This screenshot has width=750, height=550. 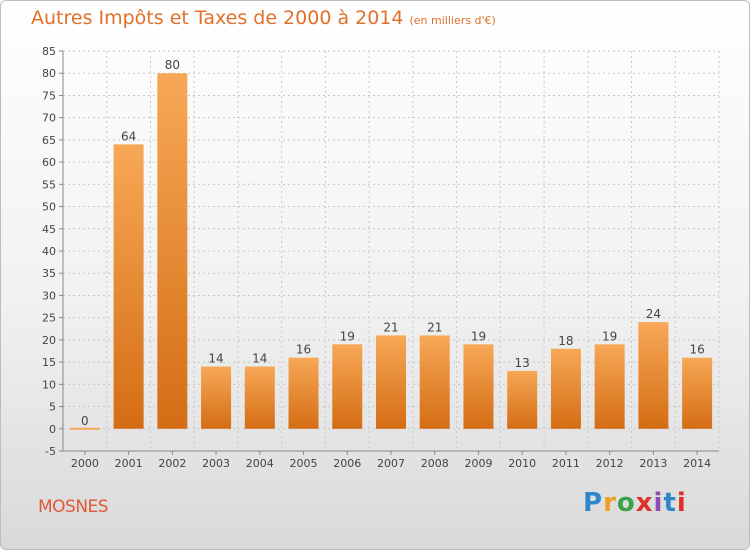 What do you see at coordinates (217, 18) in the screenshot?
I see `chart-title-text: Autres Impôts et Taxes de 2000 à 2014` at bounding box center [217, 18].